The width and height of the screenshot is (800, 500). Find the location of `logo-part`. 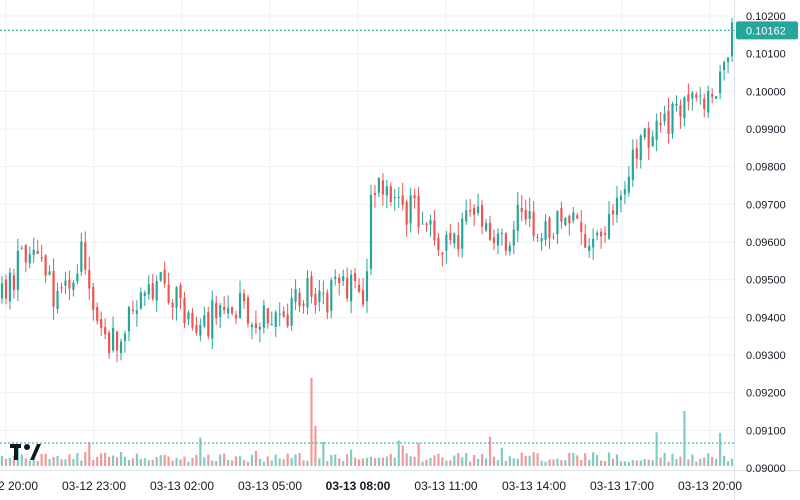

logo-part is located at coordinates (35, 452).